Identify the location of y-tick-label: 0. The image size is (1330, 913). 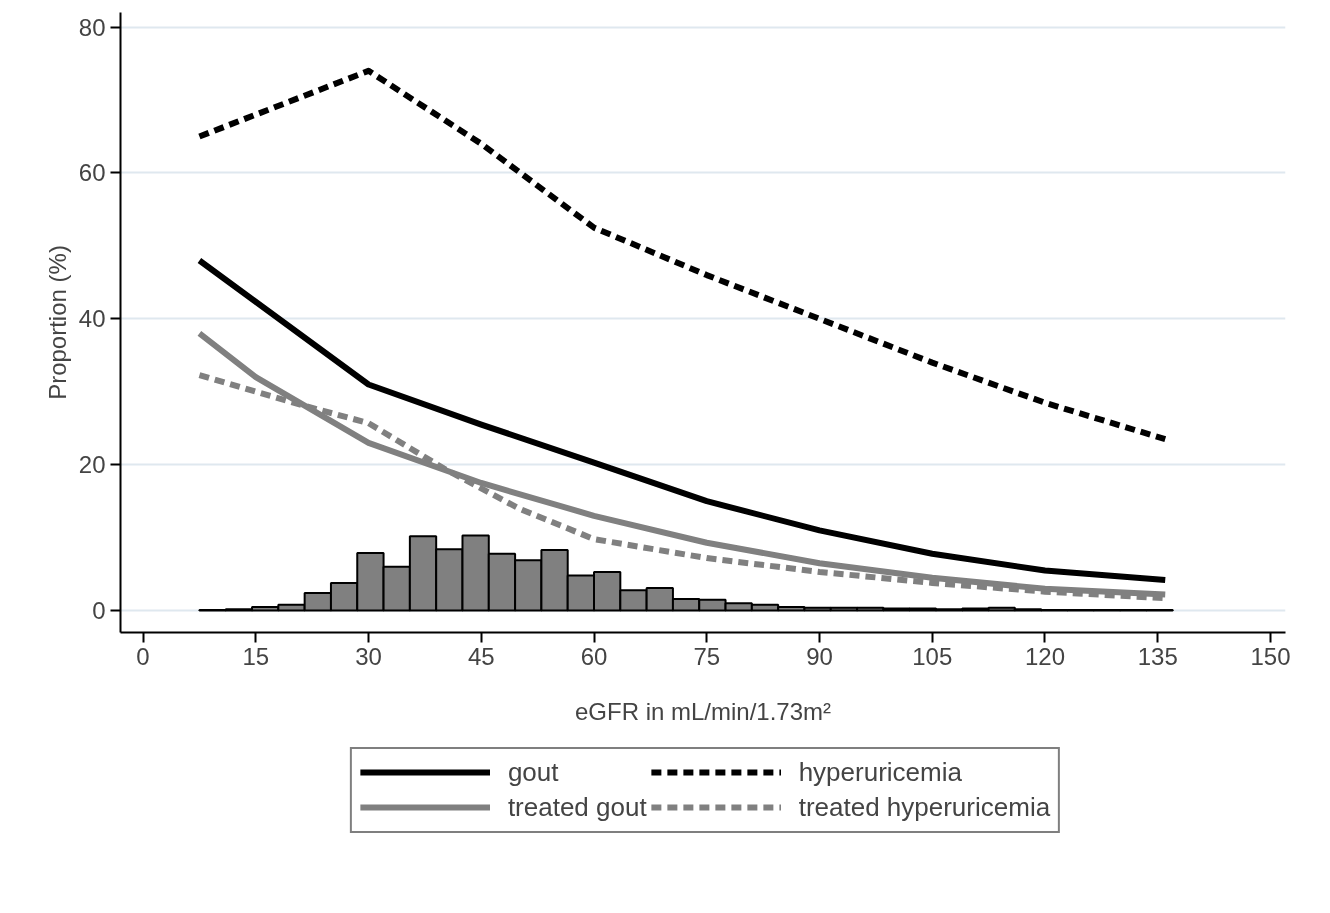
(99, 611).